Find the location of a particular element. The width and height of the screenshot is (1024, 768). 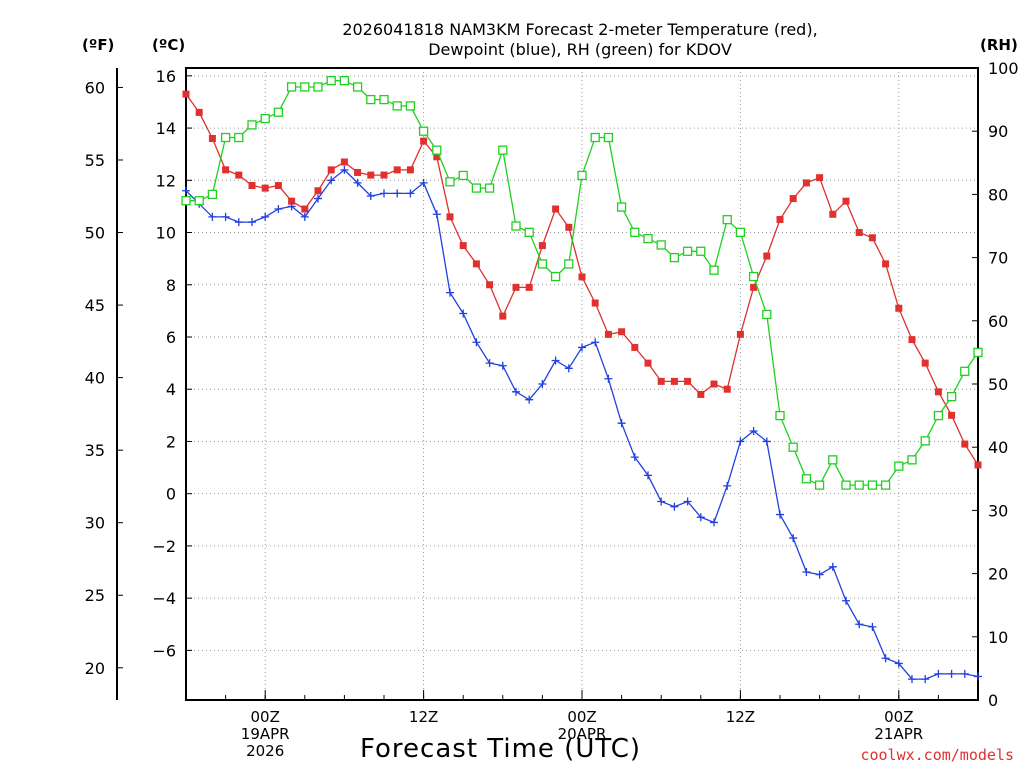

celsius-tick-label: 14 is located at coordinates (166, 128).